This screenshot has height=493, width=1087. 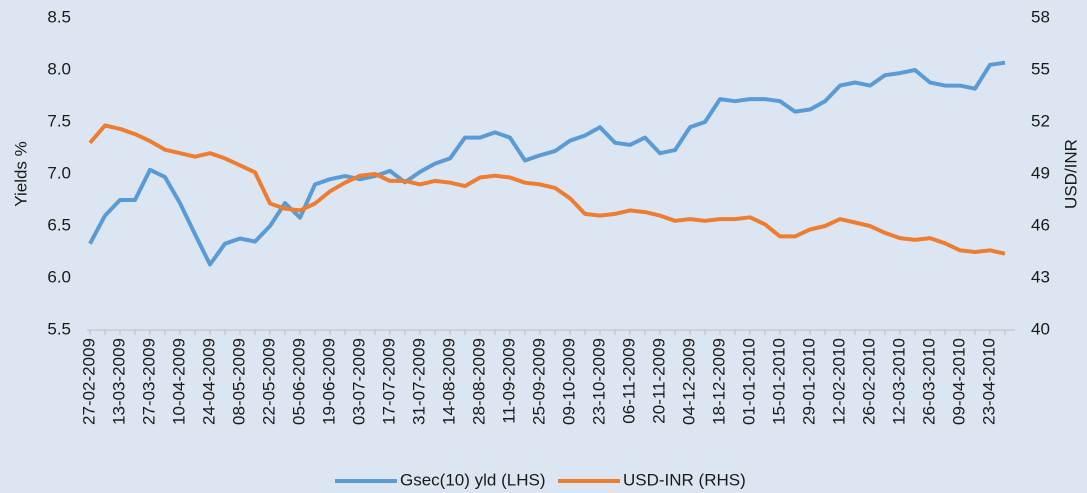 What do you see at coordinates (1040, 276) in the screenshot?
I see `y2-tick-label: 43` at bounding box center [1040, 276].